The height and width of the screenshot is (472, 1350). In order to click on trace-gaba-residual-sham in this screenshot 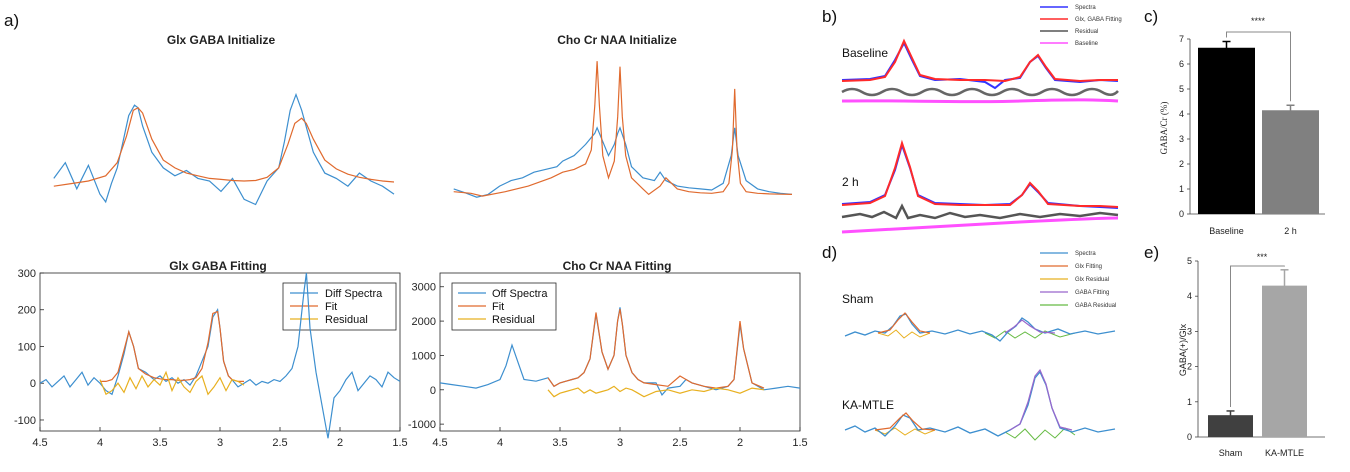, I will do `click(1030, 334)`.